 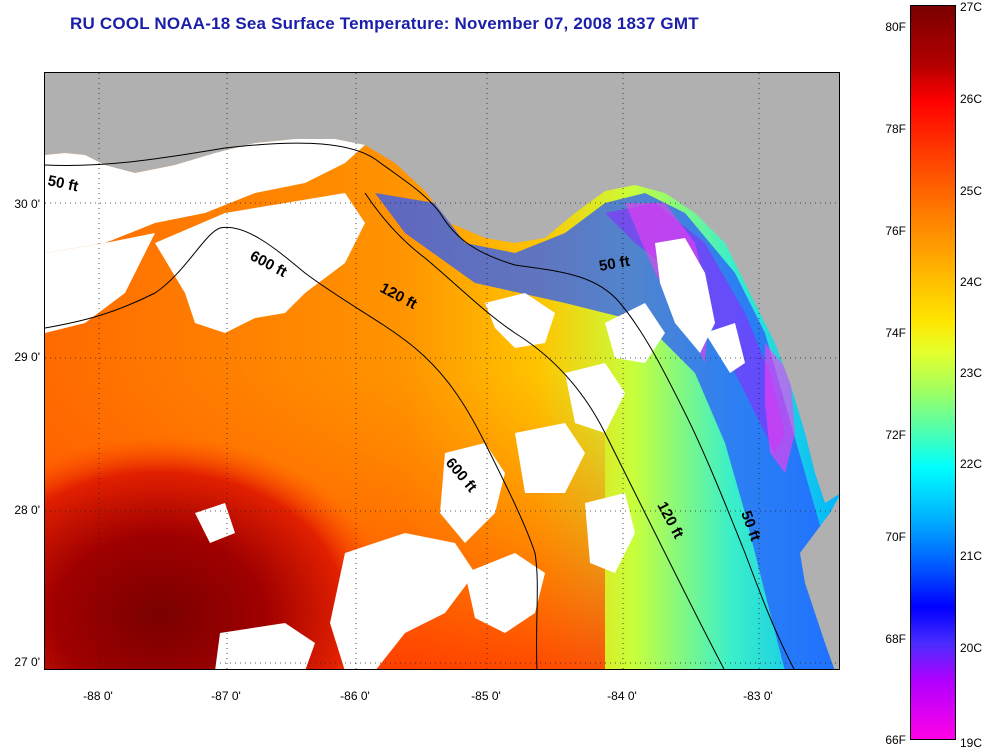 I want to click on colorbar-label-68f: 68F, so click(x=895, y=639).